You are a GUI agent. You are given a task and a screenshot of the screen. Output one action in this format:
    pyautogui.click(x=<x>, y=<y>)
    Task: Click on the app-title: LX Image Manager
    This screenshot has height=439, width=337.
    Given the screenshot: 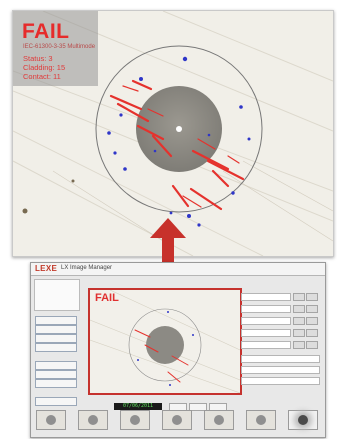 What is the action you would take?
    pyautogui.click(x=87, y=268)
    